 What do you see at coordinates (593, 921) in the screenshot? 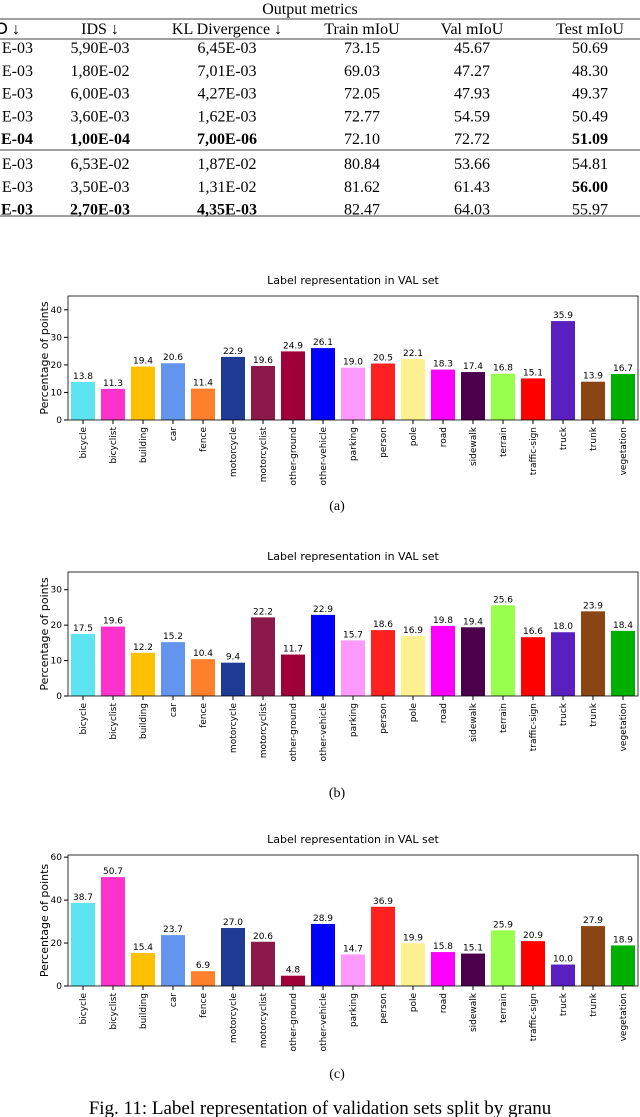
I see `value-label: 27.9` at bounding box center [593, 921].